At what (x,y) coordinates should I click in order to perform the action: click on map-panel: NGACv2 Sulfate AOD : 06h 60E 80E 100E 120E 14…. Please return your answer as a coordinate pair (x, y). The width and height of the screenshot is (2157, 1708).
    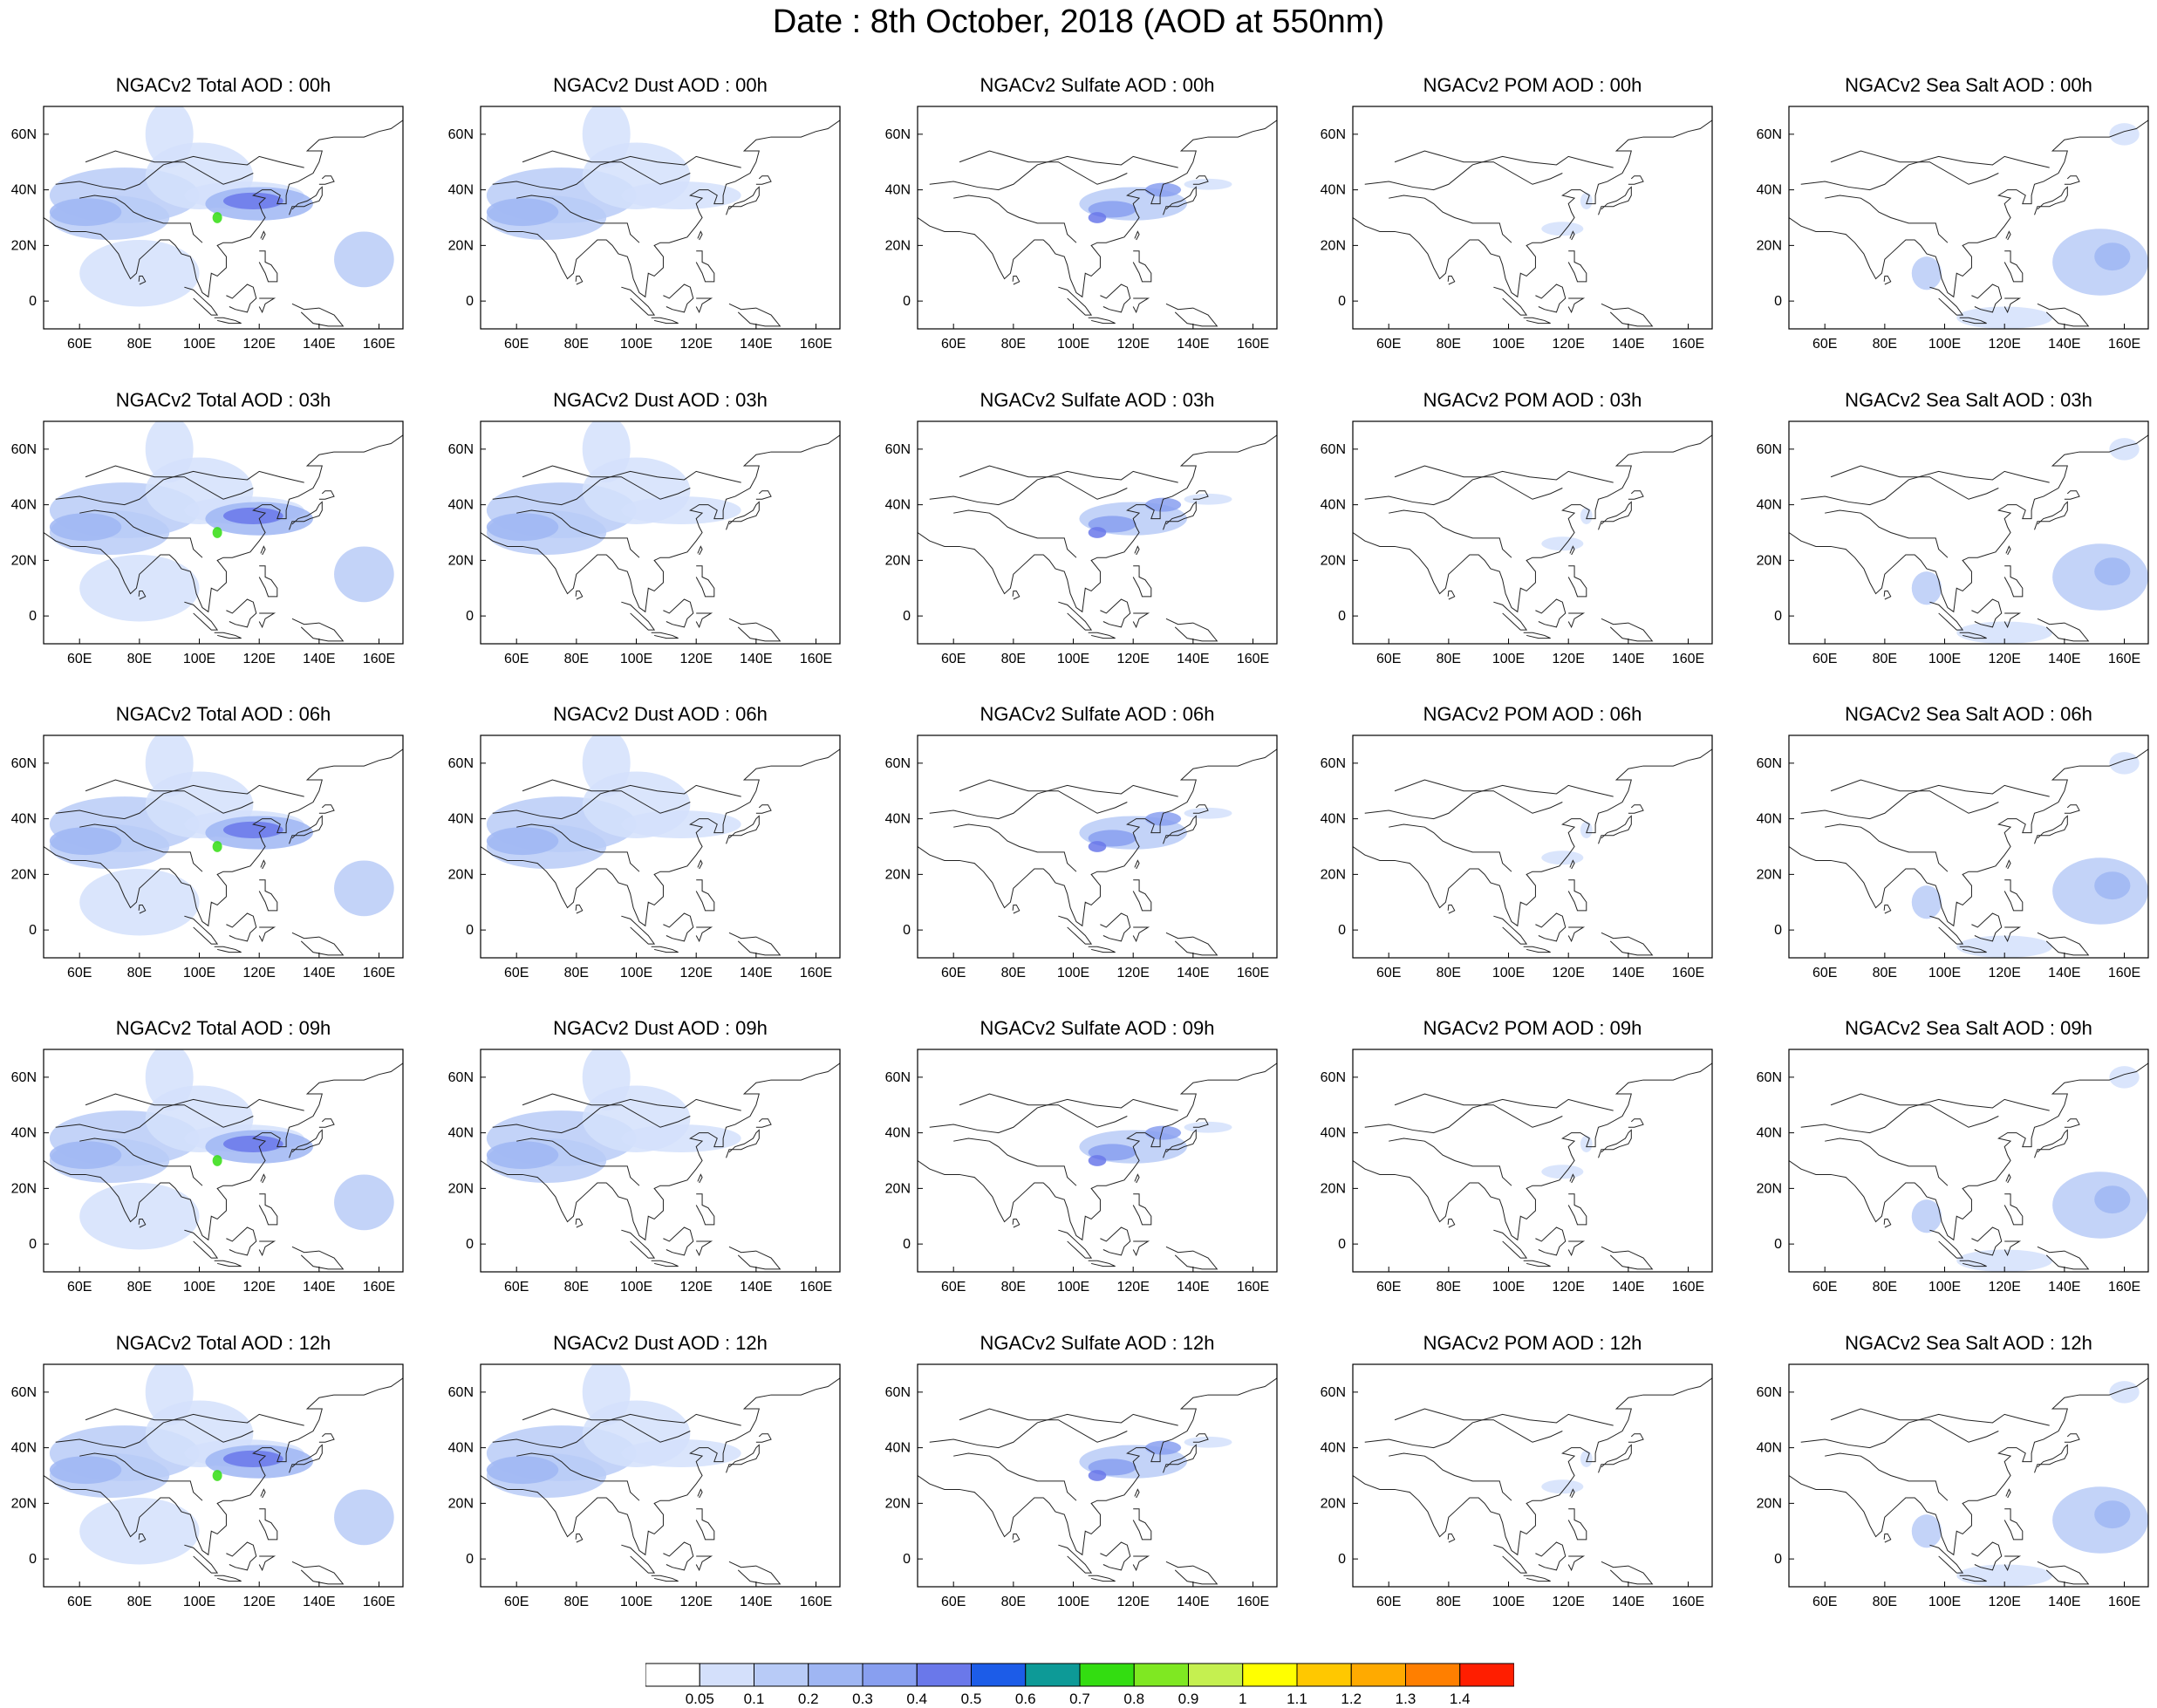
    Looking at the image, I should click on (1084, 848).